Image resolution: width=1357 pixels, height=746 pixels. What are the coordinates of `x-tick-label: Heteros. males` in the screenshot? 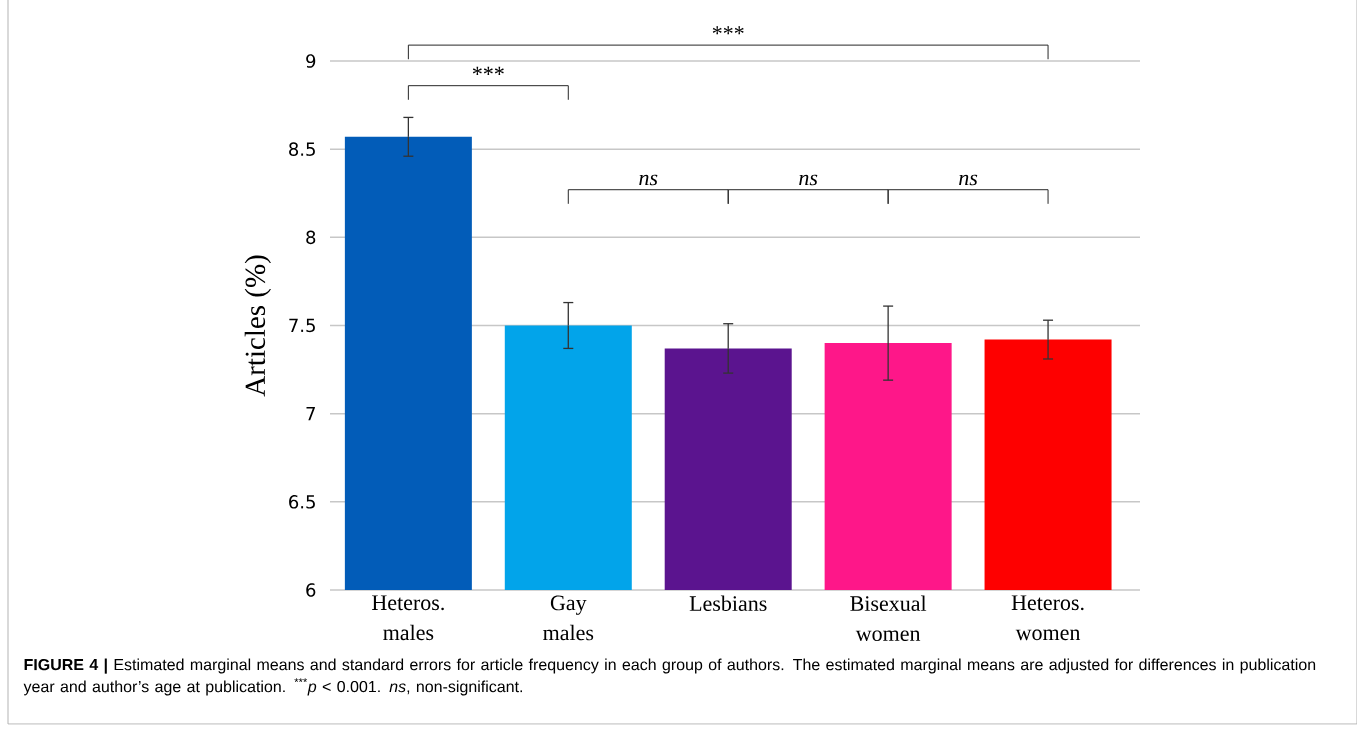 It's located at (408, 618).